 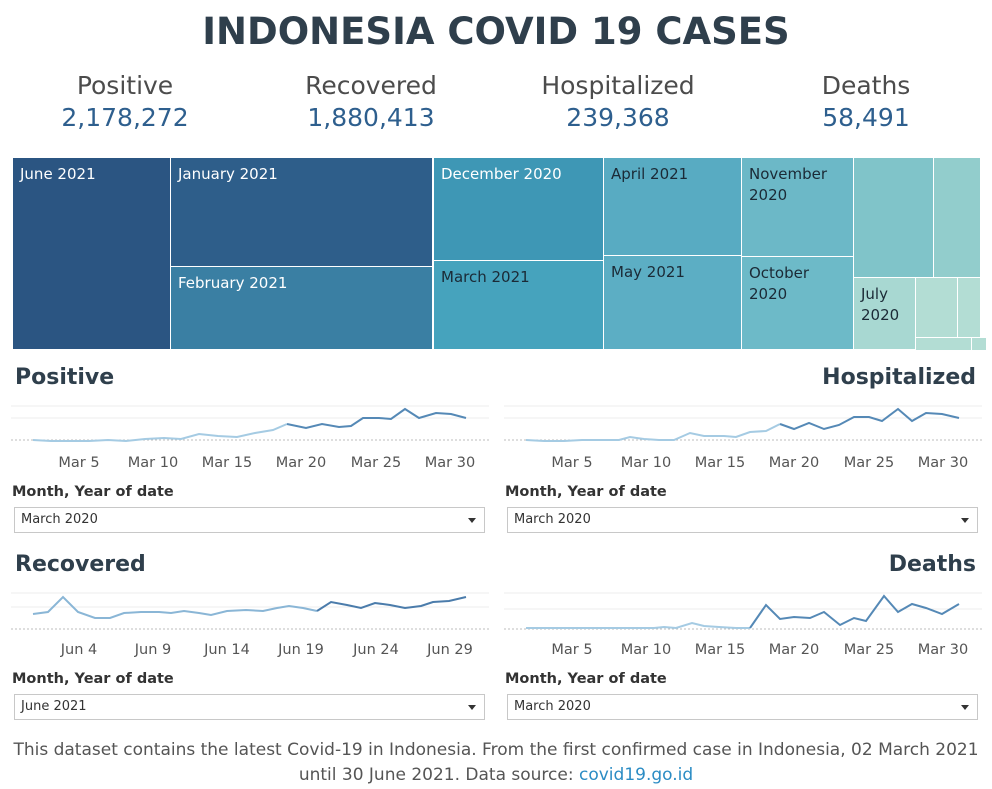 What do you see at coordinates (93, 679) in the screenshot?
I see `recovered-filter-label: Month, Year of date` at bounding box center [93, 679].